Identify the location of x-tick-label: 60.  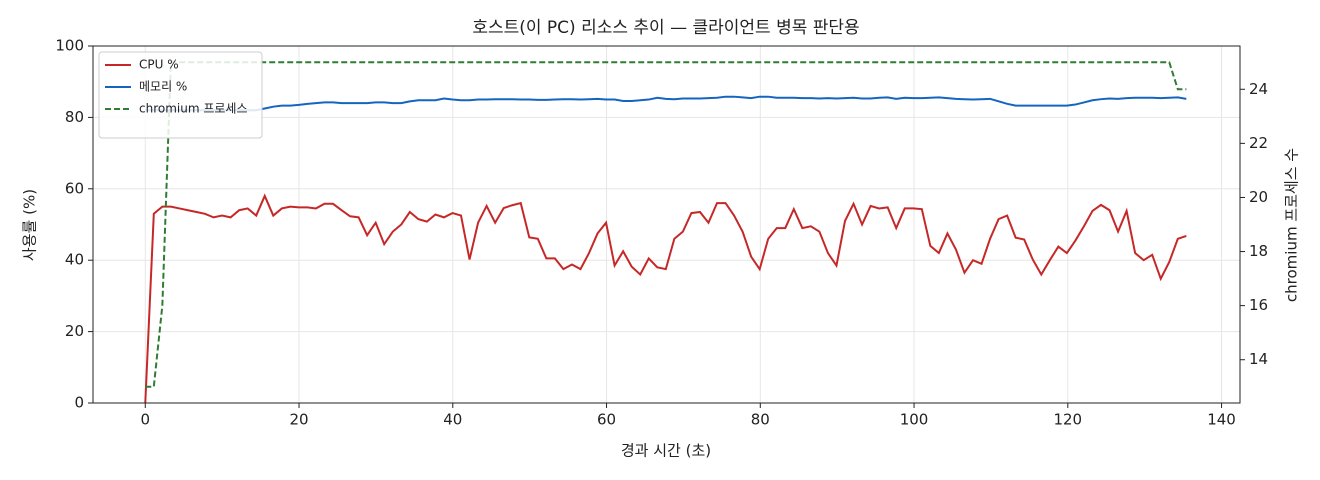
(606, 420).